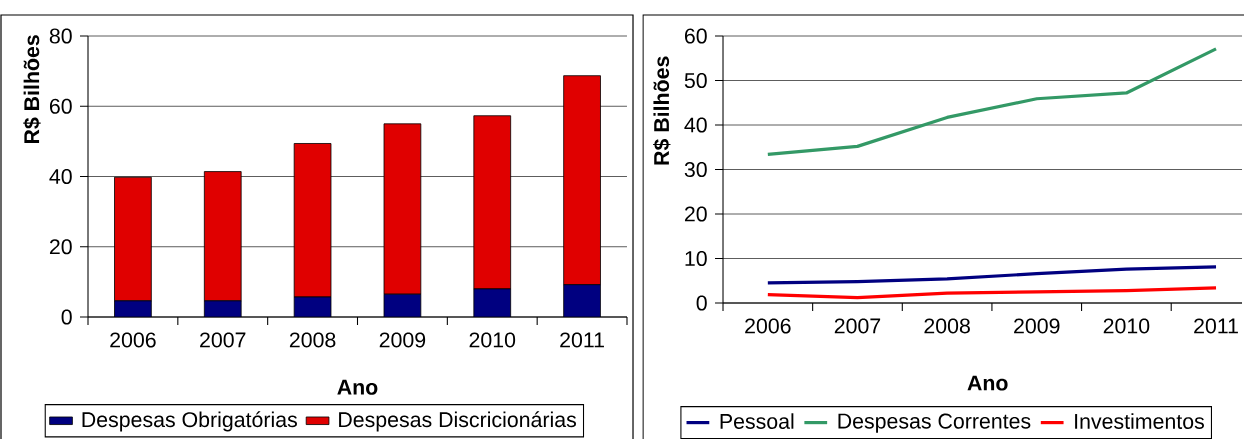 The image size is (1244, 439). Describe the element at coordinates (1139, 421) in the screenshot. I see `legend-label: Investimentos` at that location.